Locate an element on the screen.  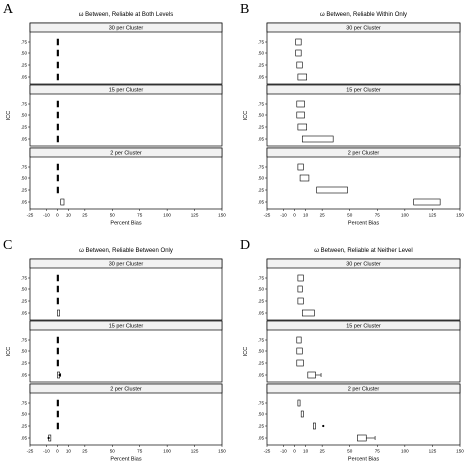
x-tick-label: 50 is located at coordinates (113, 215).